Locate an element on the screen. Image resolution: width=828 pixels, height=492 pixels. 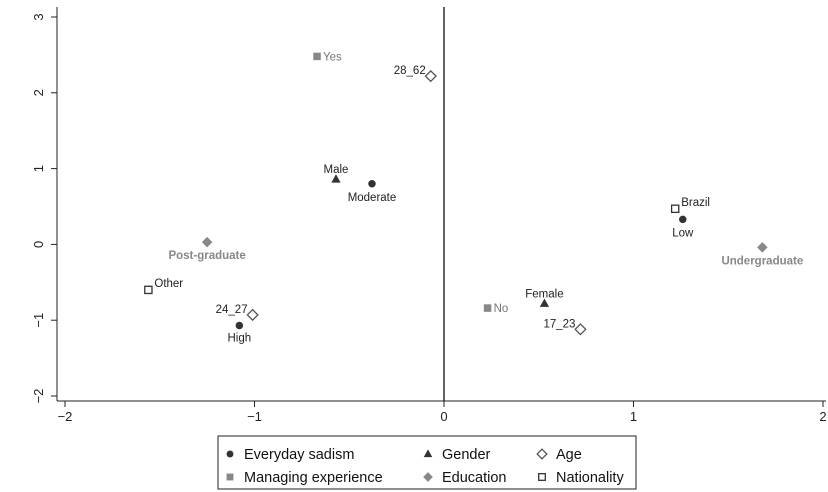
legend-label: Education is located at coordinates (474, 478).